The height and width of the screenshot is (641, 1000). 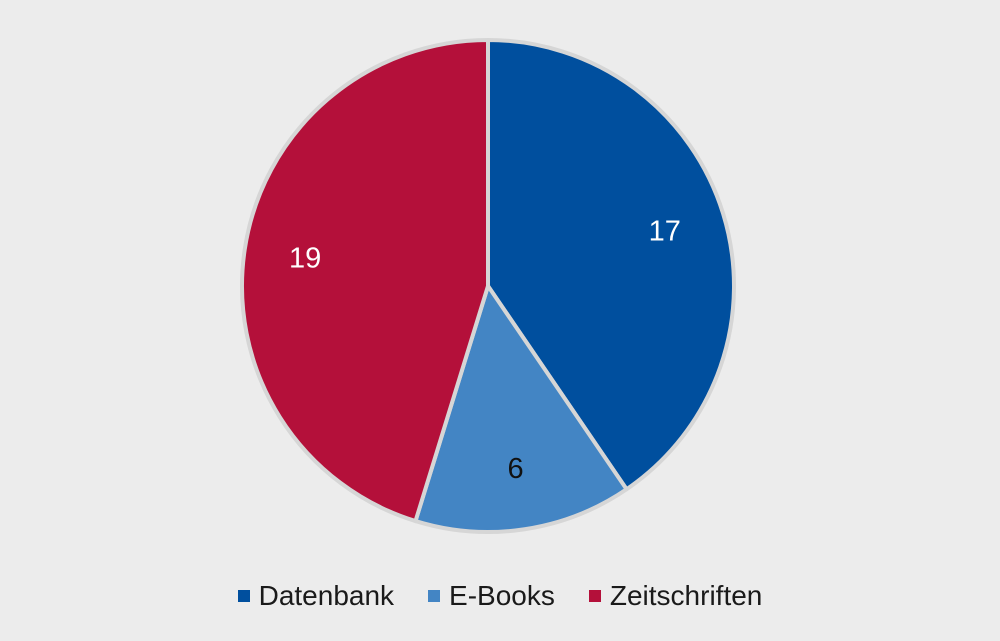 I want to click on legend-item-e-books: E-Books, so click(x=491, y=596).